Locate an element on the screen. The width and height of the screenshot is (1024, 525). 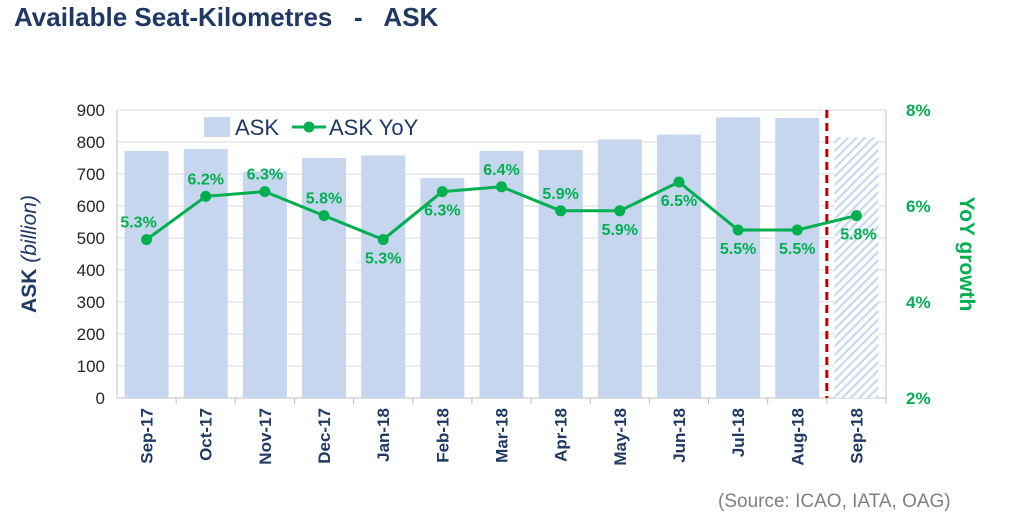
x-tick-label: Jun-18 is located at coordinates (679, 435).